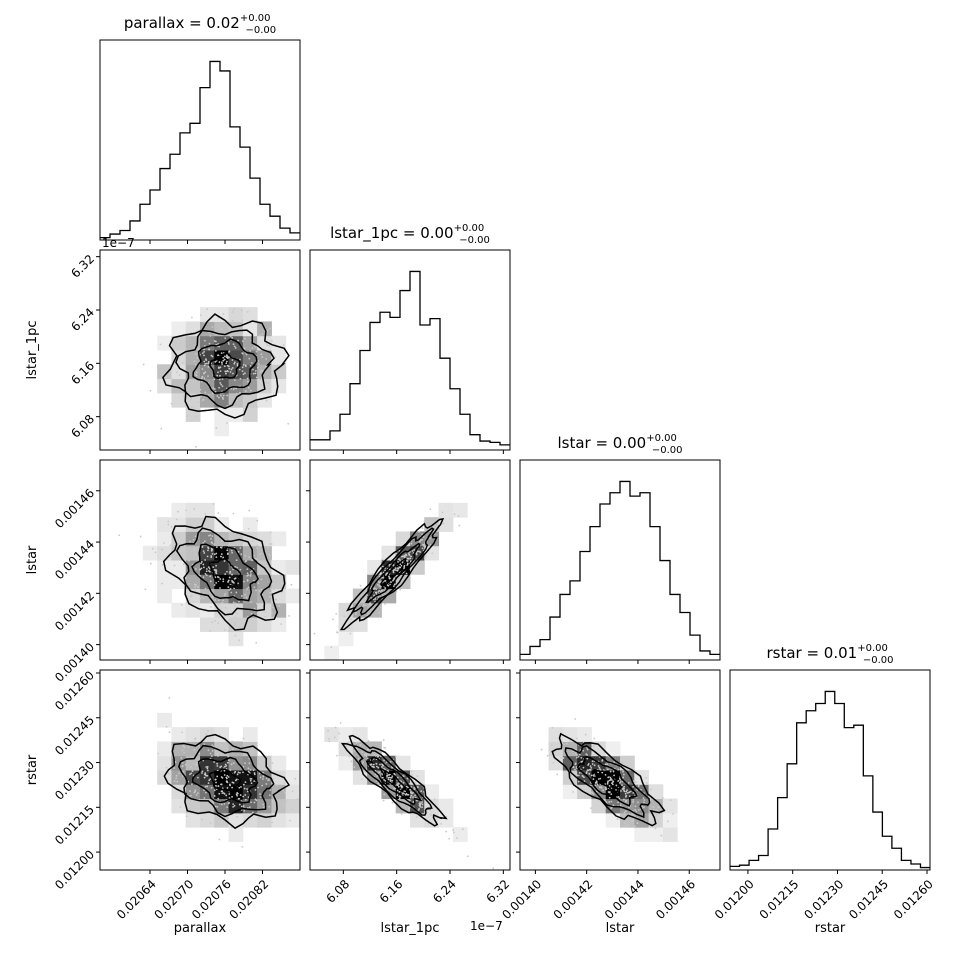  I want to click on y-axis-label-lstar: lstar, so click(32, 559).